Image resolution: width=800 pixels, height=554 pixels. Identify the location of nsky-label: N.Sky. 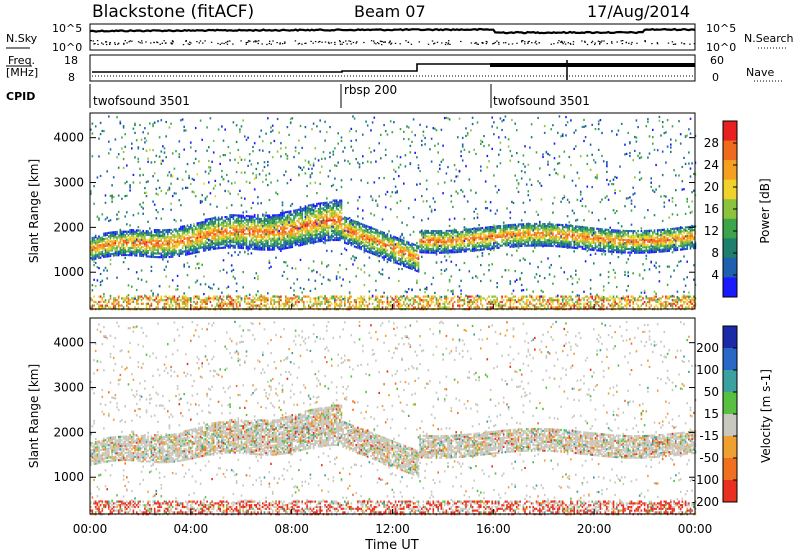
(22, 38).